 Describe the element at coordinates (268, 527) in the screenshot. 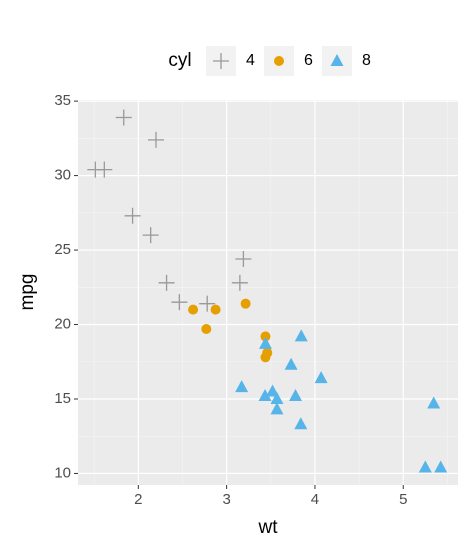

I see `x-axis-title: wt` at that location.